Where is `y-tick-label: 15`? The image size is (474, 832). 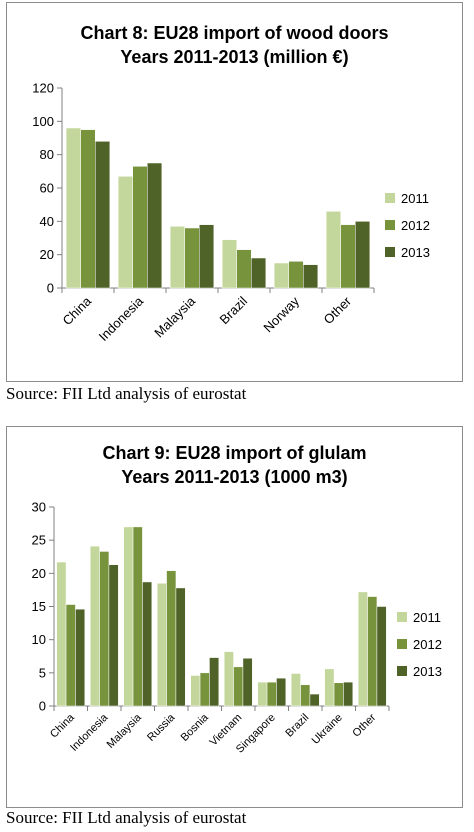
y-tick-label: 15 is located at coordinates (39, 606).